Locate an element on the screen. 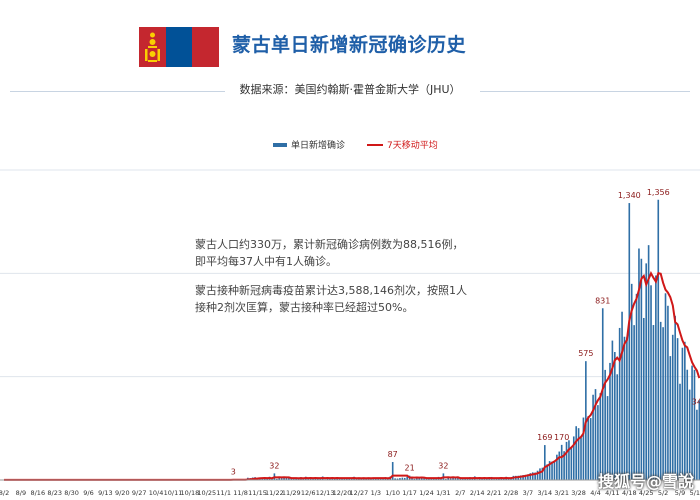 The height and width of the screenshot is (500, 700). x-tick-label: 2/21 is located at coordinates (494, 493).